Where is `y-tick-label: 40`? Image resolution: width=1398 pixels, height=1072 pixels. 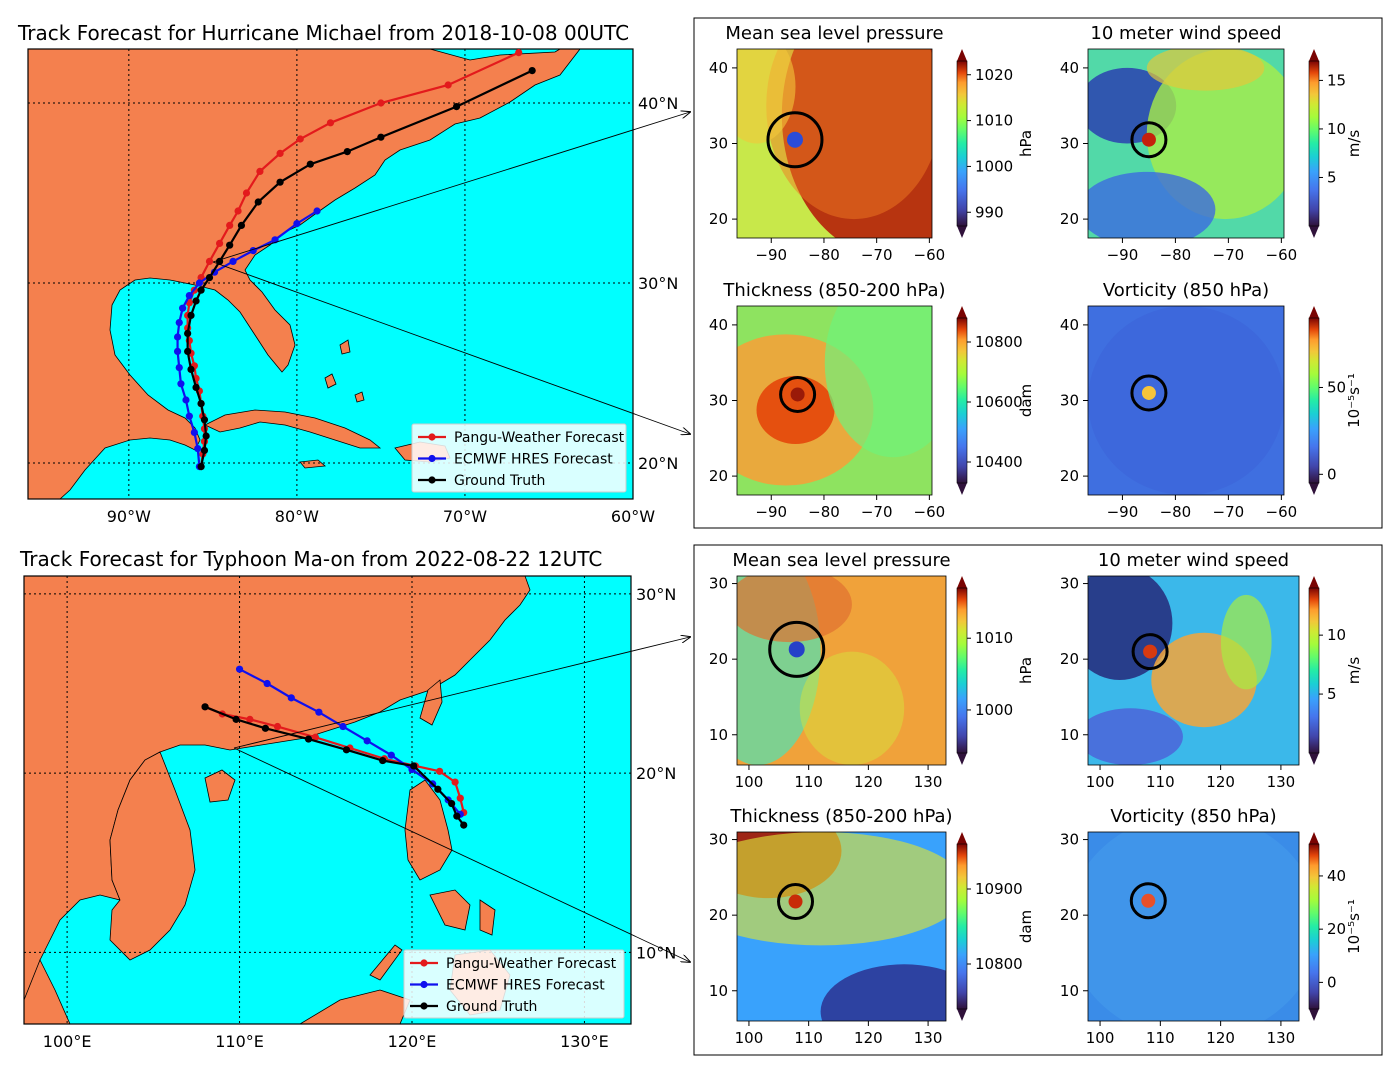
y-tick-label: 40 is located at coordinates (718, 68).